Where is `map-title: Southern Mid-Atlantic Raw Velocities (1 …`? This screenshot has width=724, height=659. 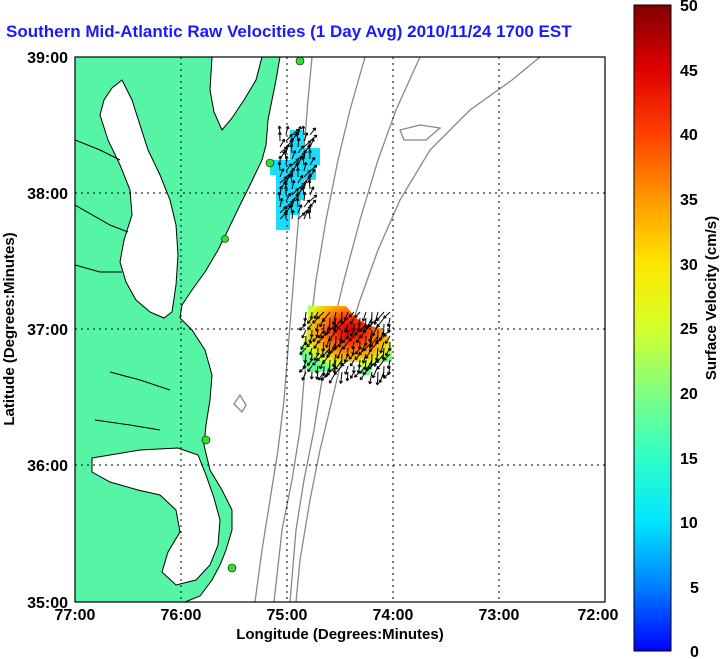 map-title: Southern Mid-Atlantic Raw Velocities (1 … is located at coordinates (289, 31).